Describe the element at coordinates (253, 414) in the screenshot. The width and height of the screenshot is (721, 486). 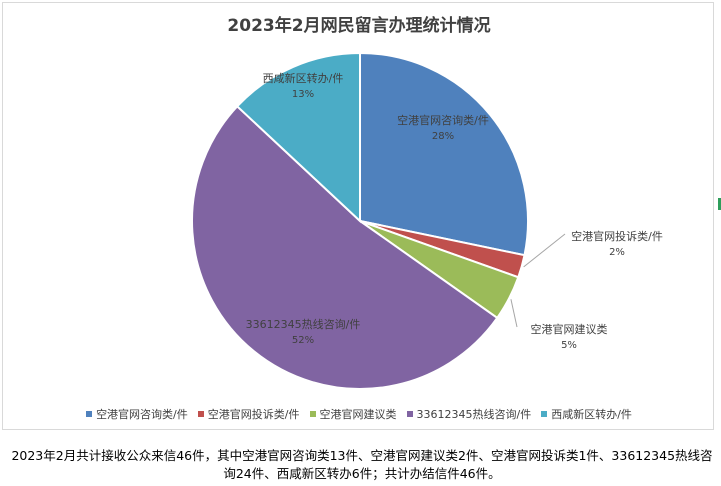
I see `legend-label-2: 空港官网投诉类/件` at that location.